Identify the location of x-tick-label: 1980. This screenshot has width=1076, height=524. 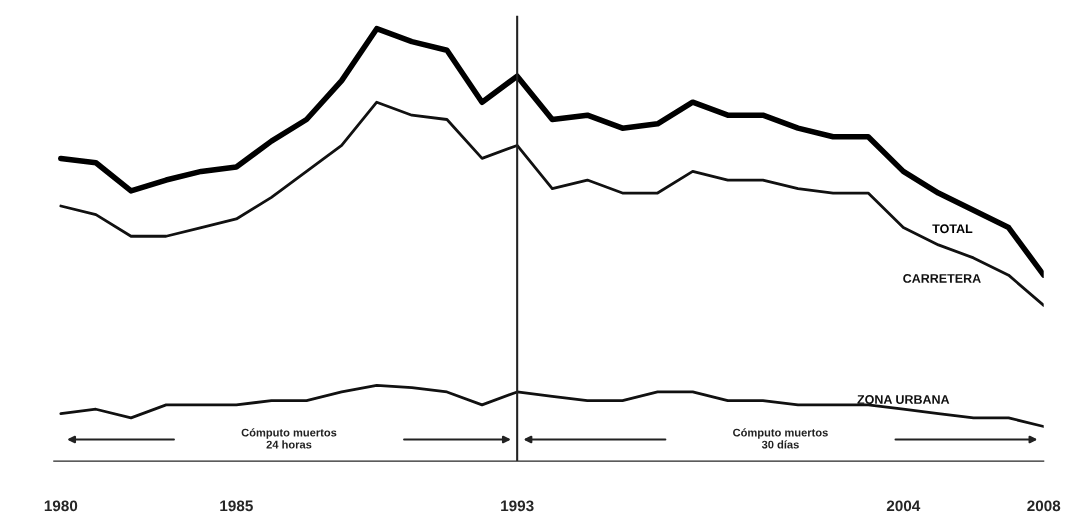
(61, 506).